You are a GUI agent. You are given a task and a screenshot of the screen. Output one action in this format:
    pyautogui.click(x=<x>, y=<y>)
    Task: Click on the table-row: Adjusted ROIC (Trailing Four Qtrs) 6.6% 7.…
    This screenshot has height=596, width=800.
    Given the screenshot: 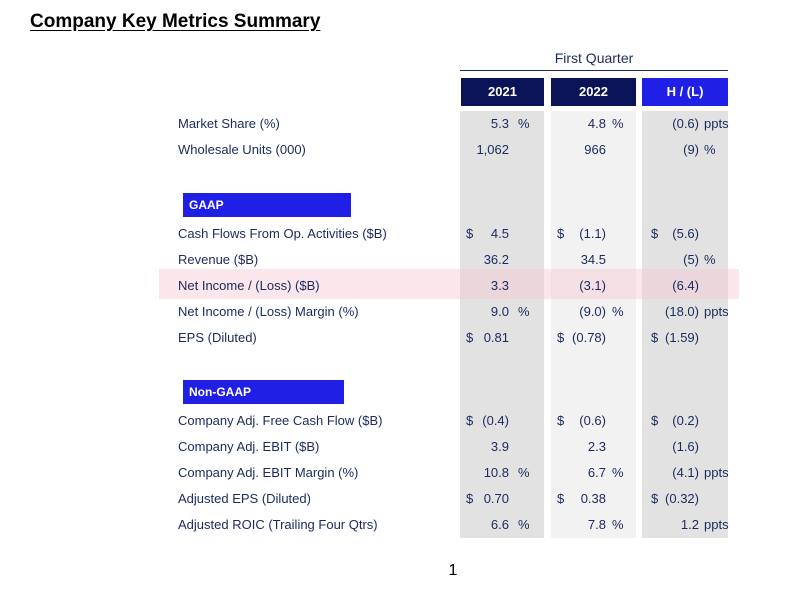 What is the action you would take?
    pyautogui.click(x=400, y=525)
    